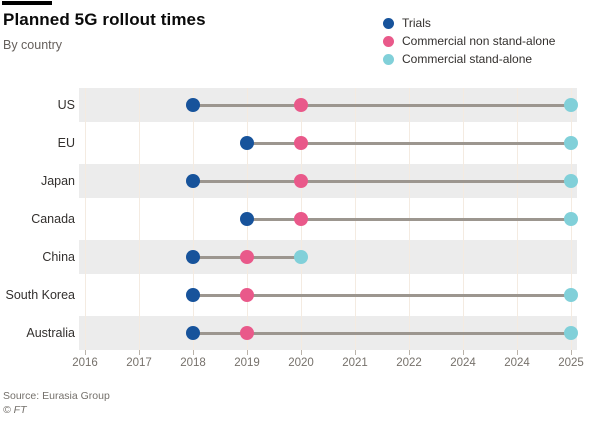  Describe the element at coordinates (388, 41) in the screenshot. I see `legend-dot-non-standalone-icon` at that location.